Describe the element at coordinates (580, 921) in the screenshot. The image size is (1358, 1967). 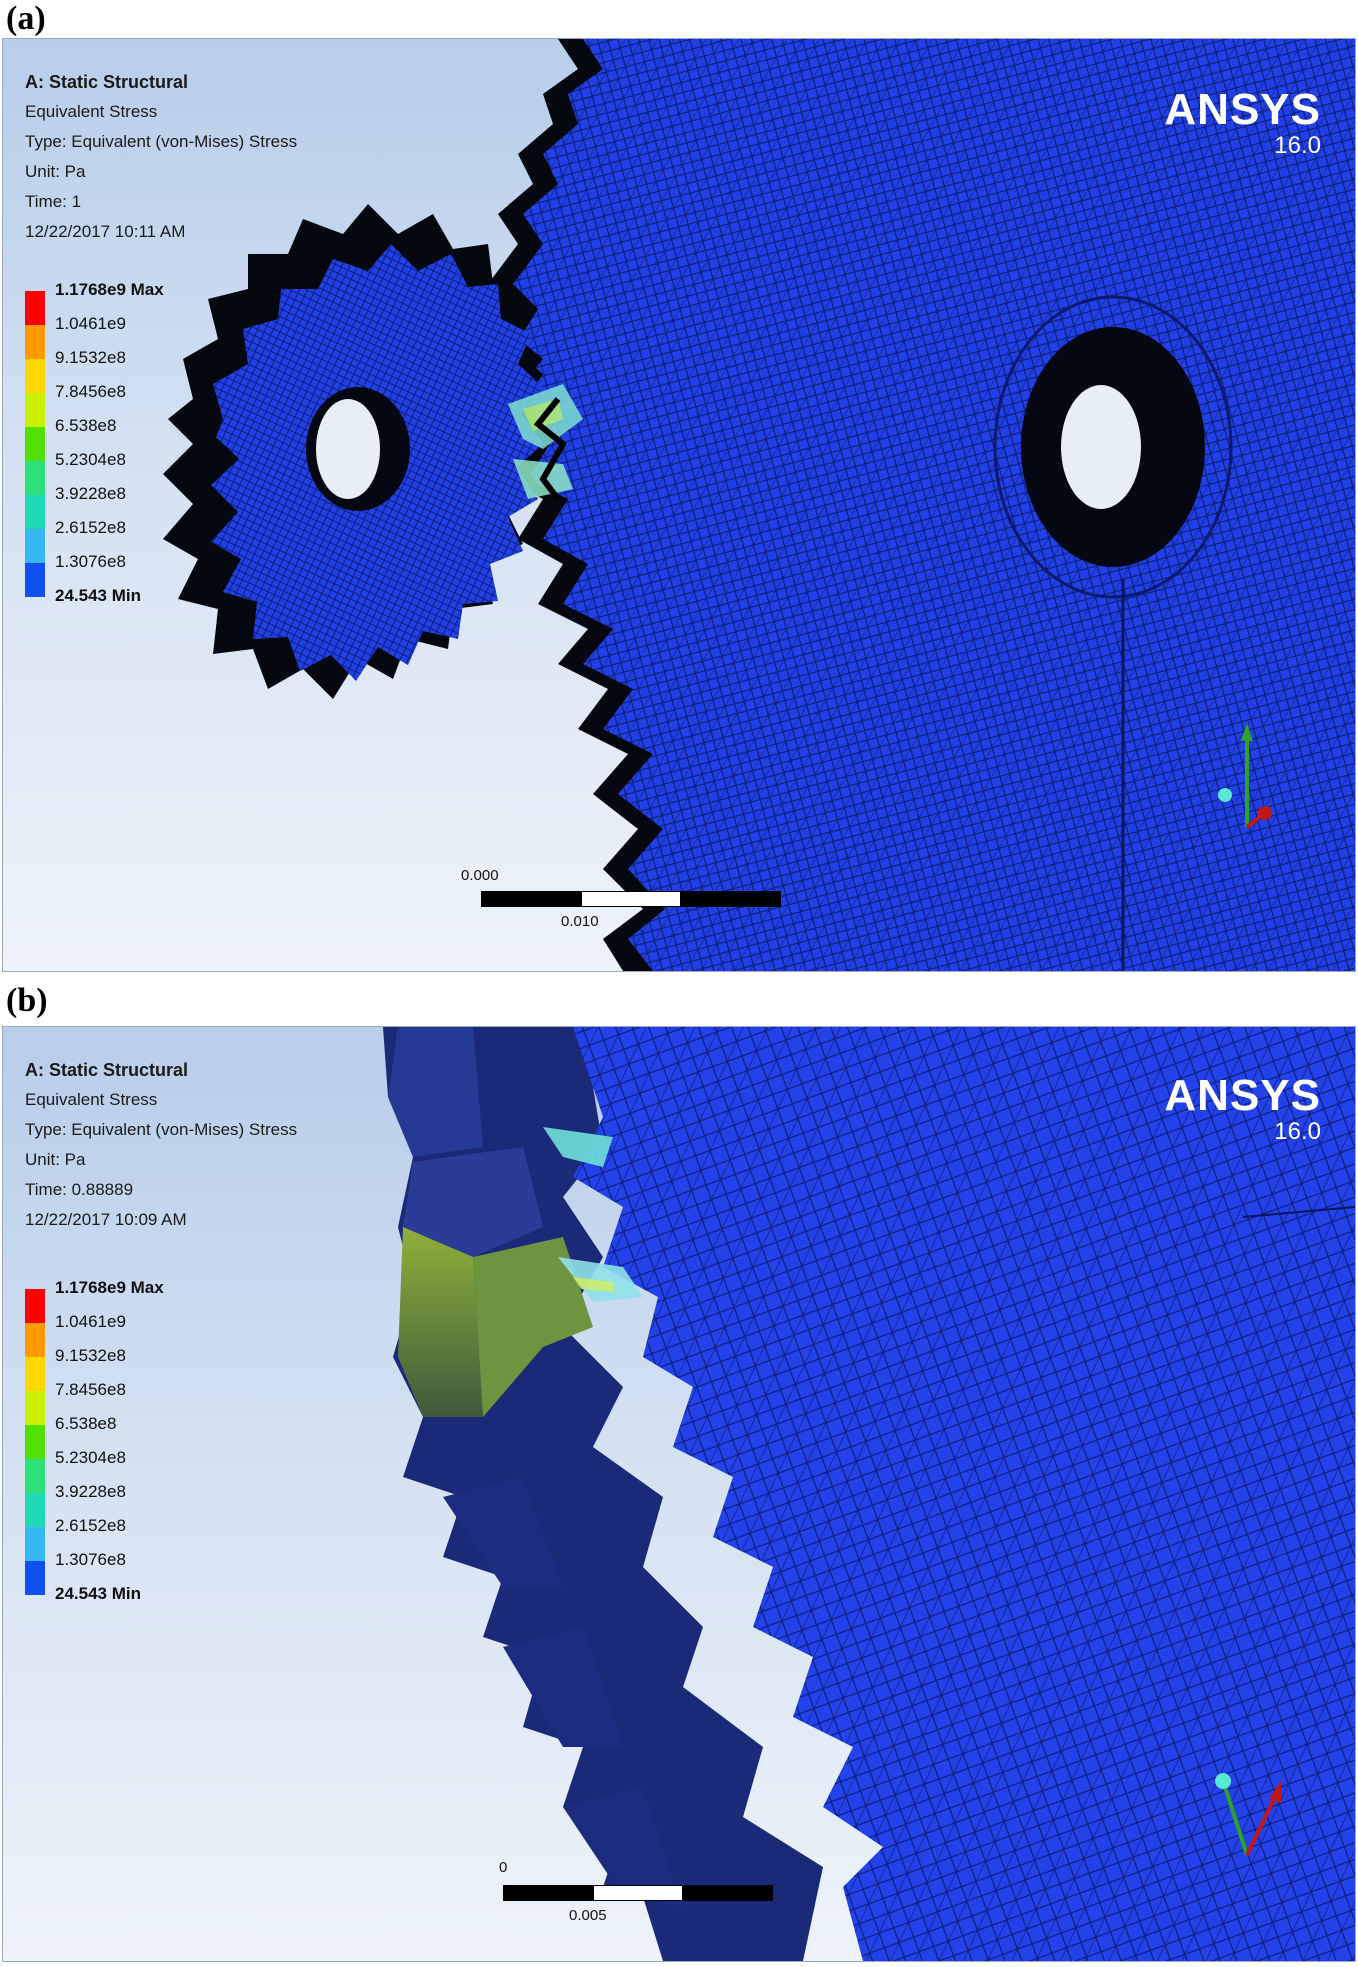
I see `scale-mid-label: 0.010` at that location.